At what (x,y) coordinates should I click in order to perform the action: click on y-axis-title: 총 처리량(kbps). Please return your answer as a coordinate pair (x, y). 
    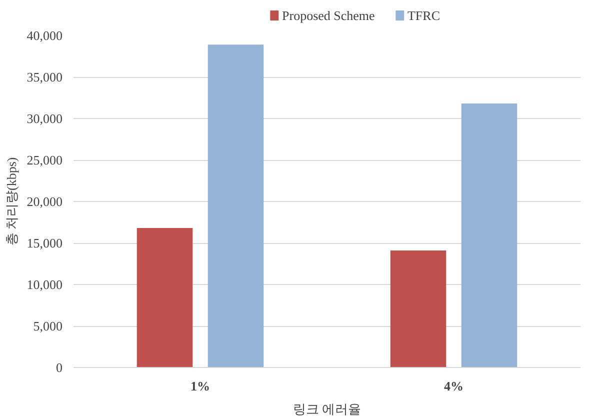
    Looking at the image, I should click on (11, 201).